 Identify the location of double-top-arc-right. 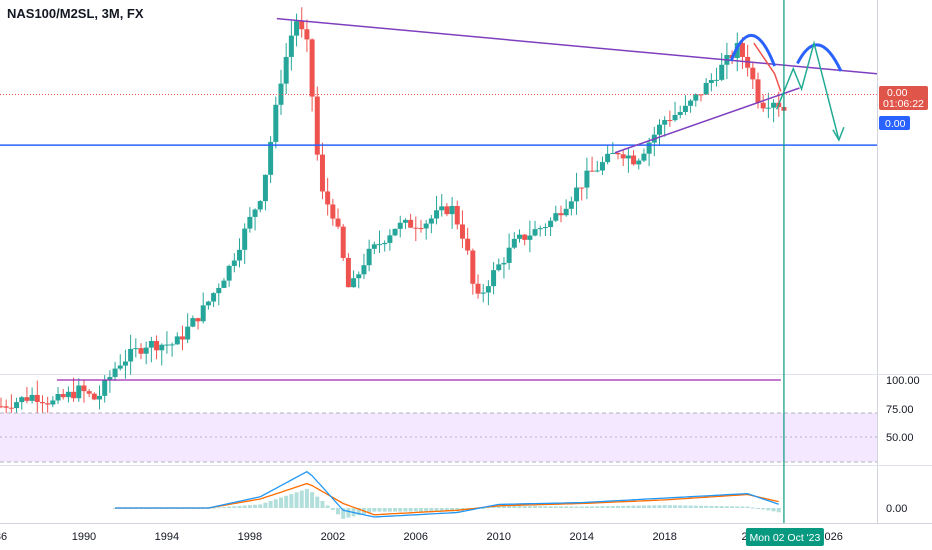
(819, 57).